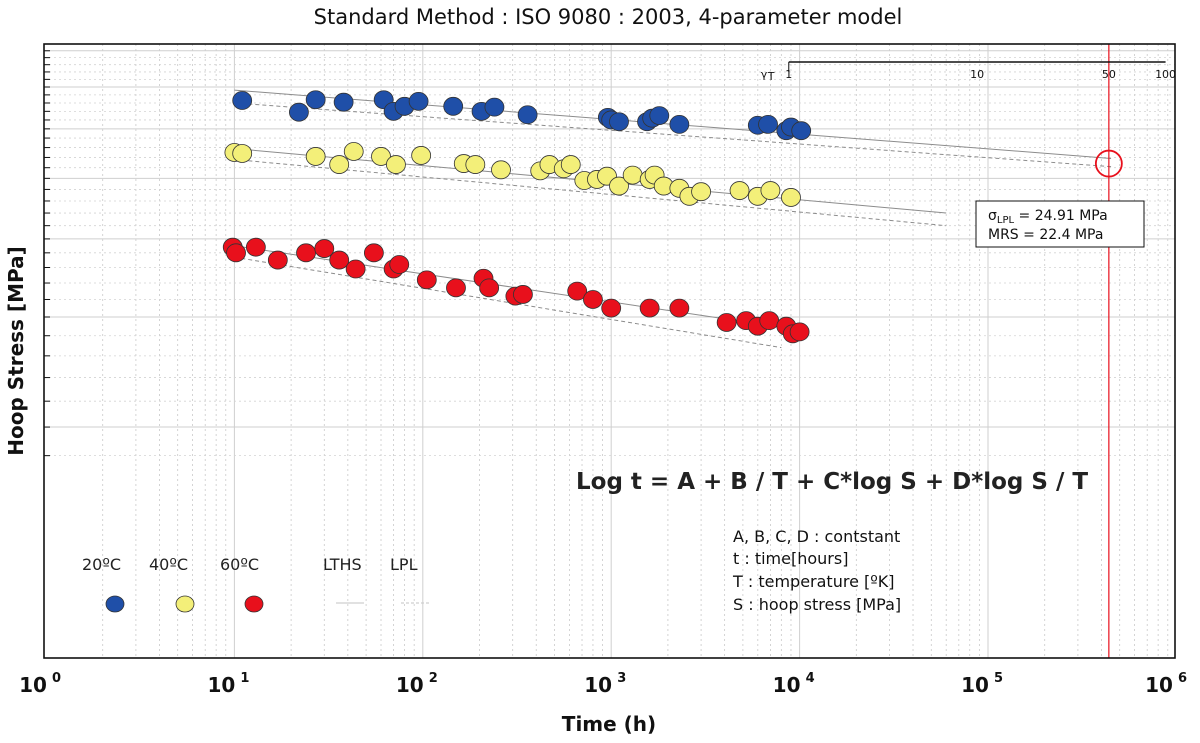  I want to click on annotation-box, so click(1060, 224).